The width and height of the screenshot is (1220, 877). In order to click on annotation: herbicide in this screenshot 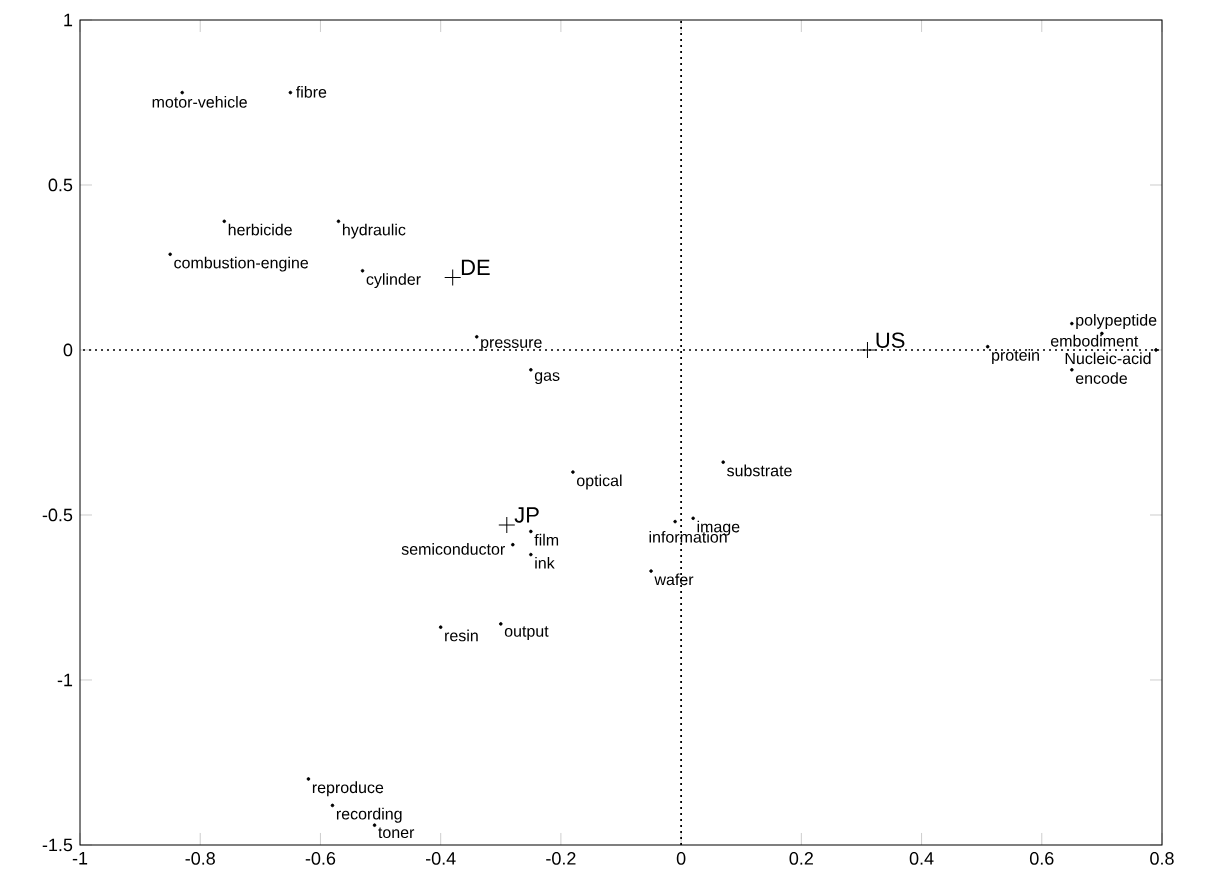, I will do `click(260, 229)`.